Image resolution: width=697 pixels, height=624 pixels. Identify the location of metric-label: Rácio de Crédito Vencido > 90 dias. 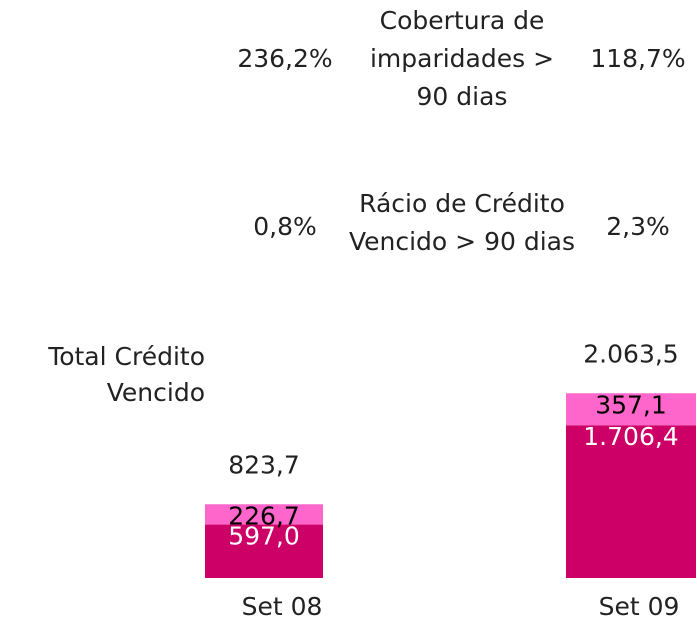
(462, 222).